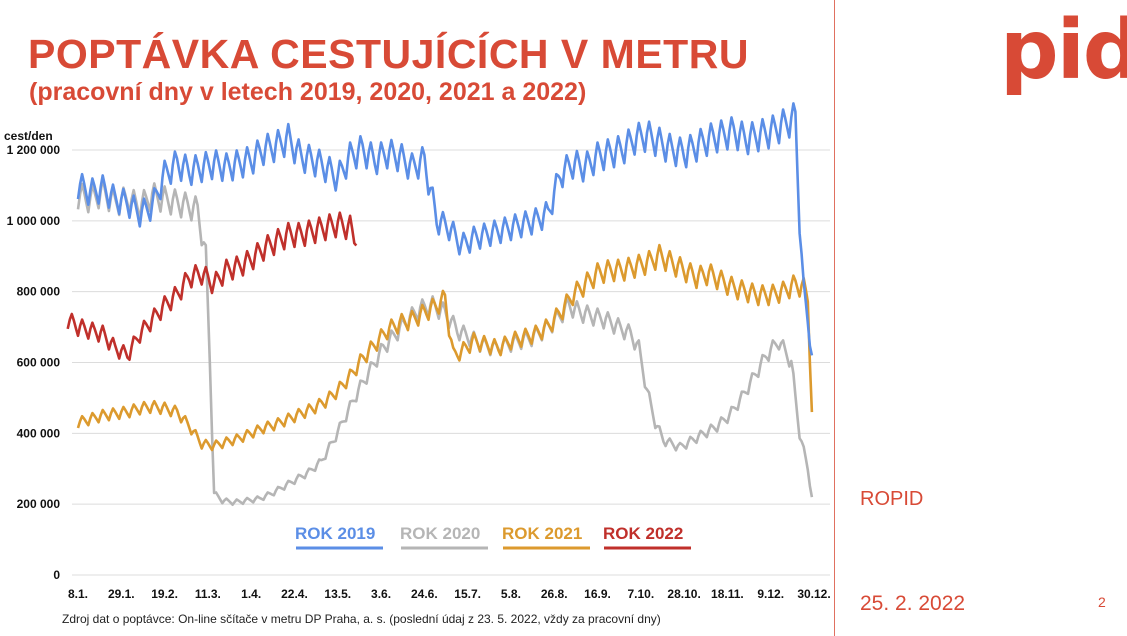 The width and height of the screenshot is (1127, 636). What do you see at coordinates (913, 603) in the screenshot?
I see `presentation-date: 25. 2. 2022` at bounding box center [913, 603].